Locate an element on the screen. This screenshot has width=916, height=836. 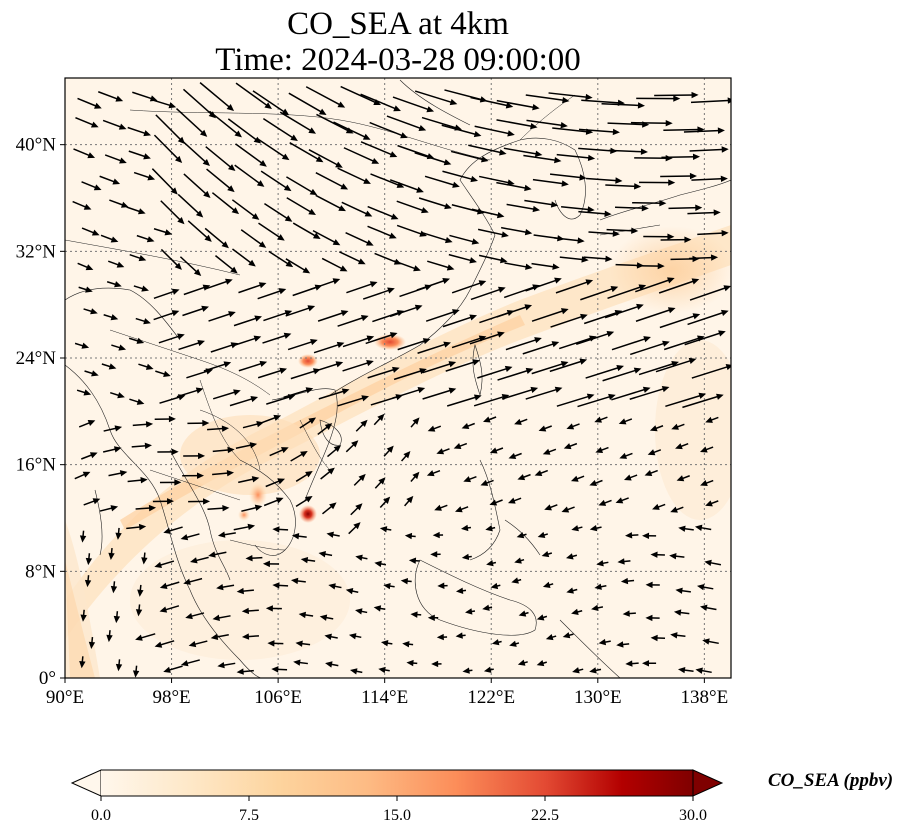
map-timestamp: Time: 2024-03-28 09:00:00 is located at coordinates (398, 60).